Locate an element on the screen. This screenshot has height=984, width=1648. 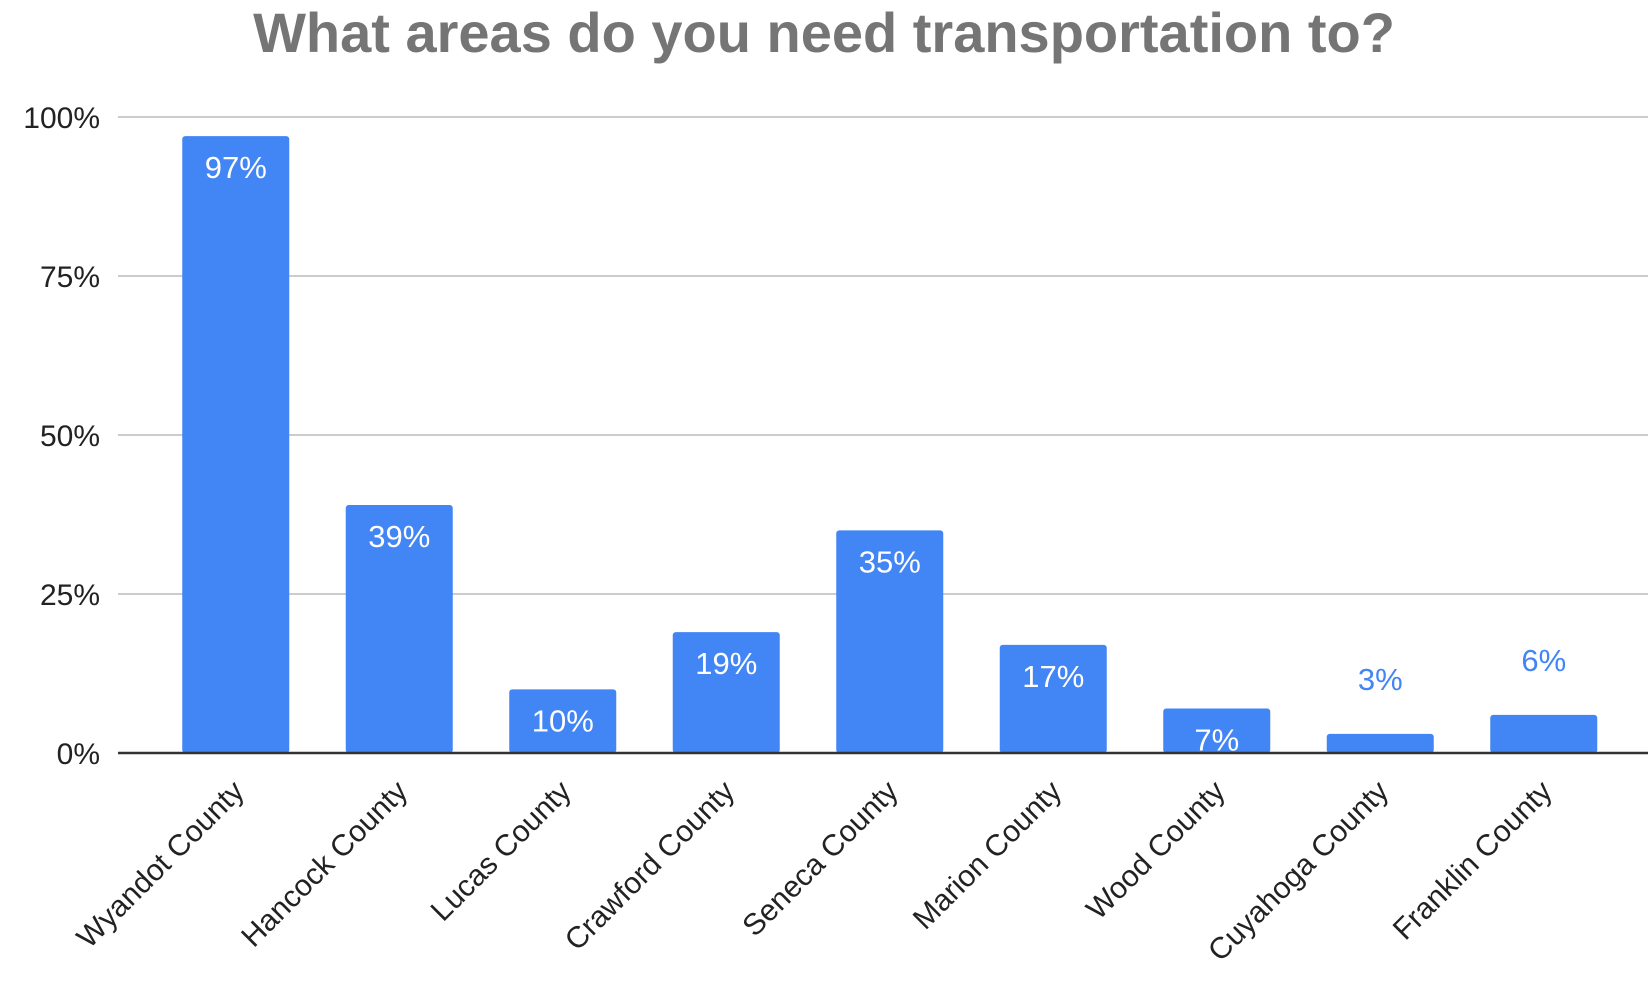
category-label: Wyandot County is located at coordinates (161, 865).